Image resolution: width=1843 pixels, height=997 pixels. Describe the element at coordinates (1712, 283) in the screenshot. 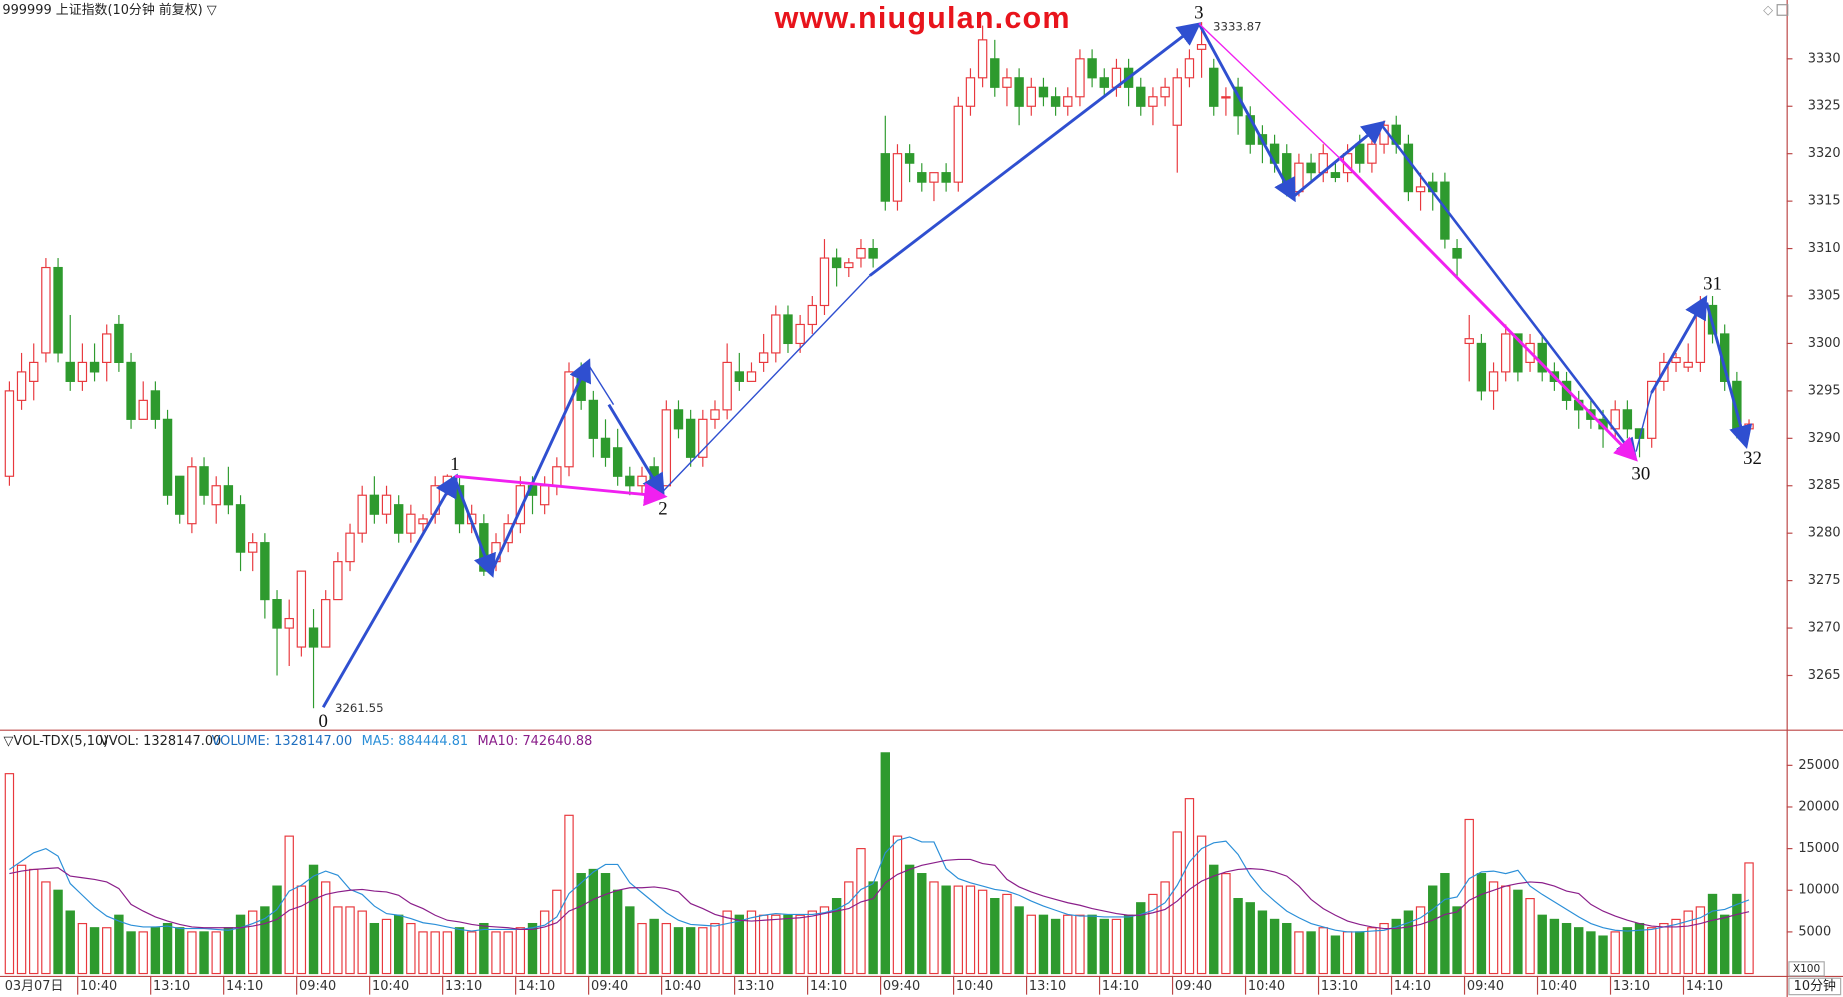

I see `annotation: 31` at that location.